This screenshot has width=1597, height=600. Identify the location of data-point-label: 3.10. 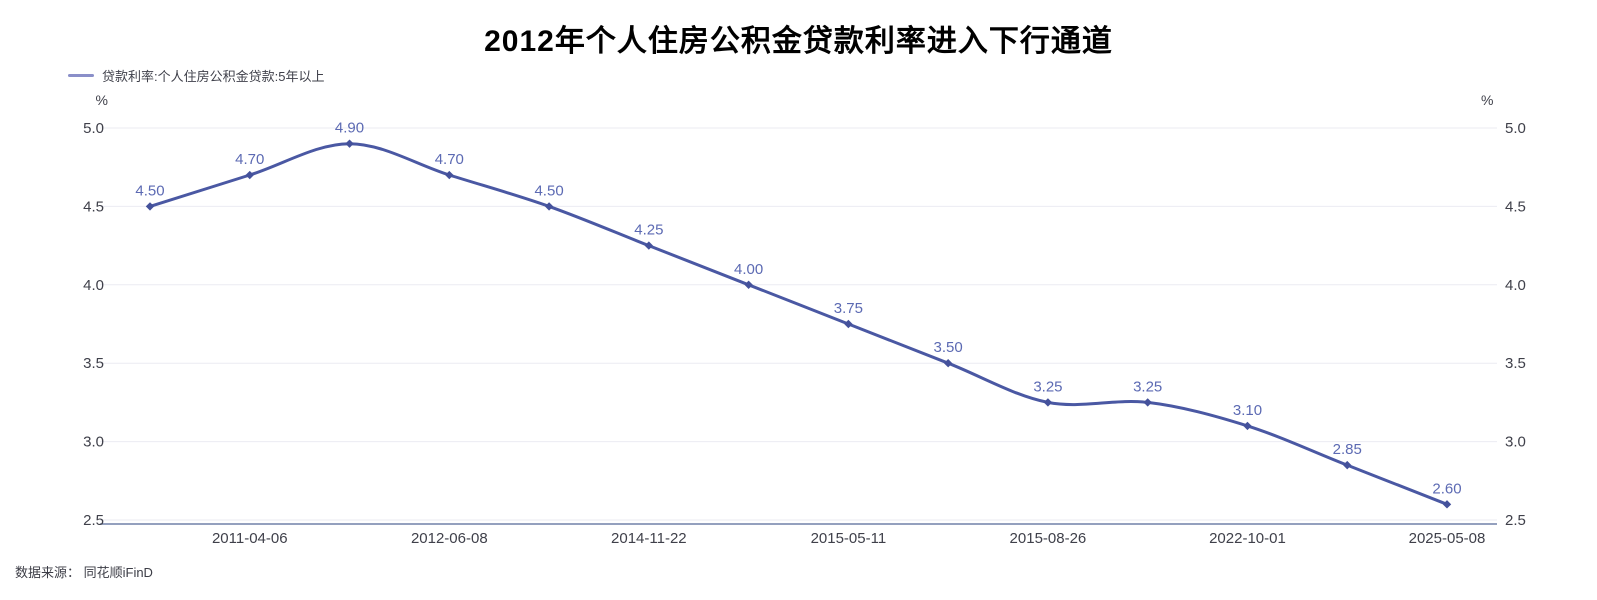
(1247, 410).